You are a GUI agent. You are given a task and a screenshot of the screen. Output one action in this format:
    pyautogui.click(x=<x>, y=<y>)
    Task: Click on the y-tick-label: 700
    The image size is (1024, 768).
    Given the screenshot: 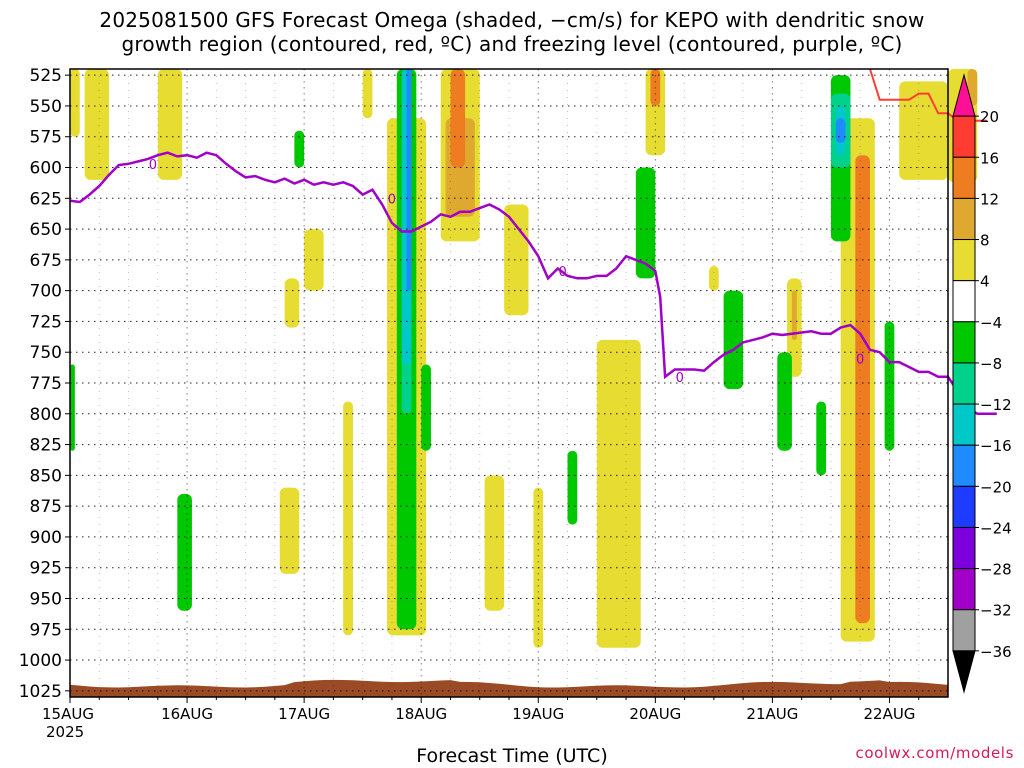 What is the action you would take?
    pyautogui.click(x=46, y=292)
    